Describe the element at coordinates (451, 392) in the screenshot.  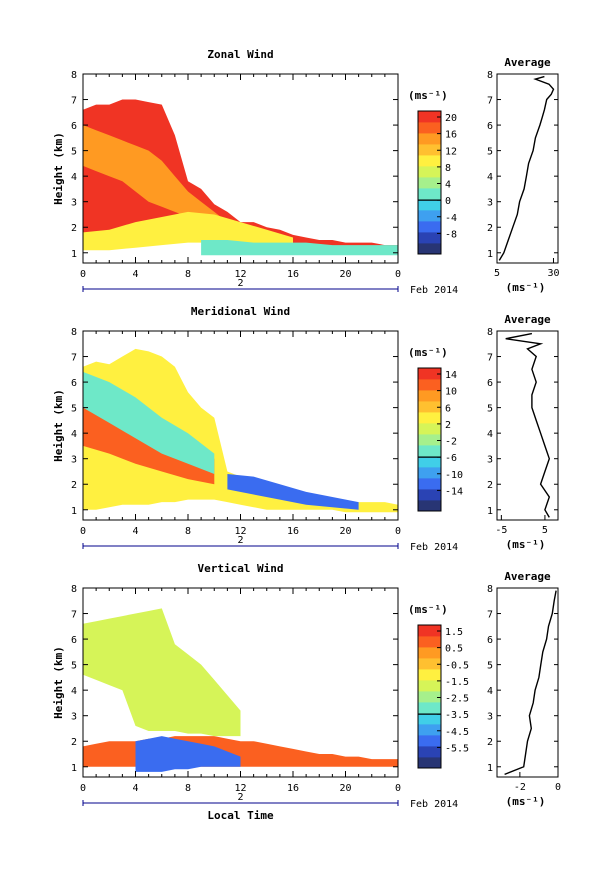
I see `colorbar-tick-label: 10` at that location.